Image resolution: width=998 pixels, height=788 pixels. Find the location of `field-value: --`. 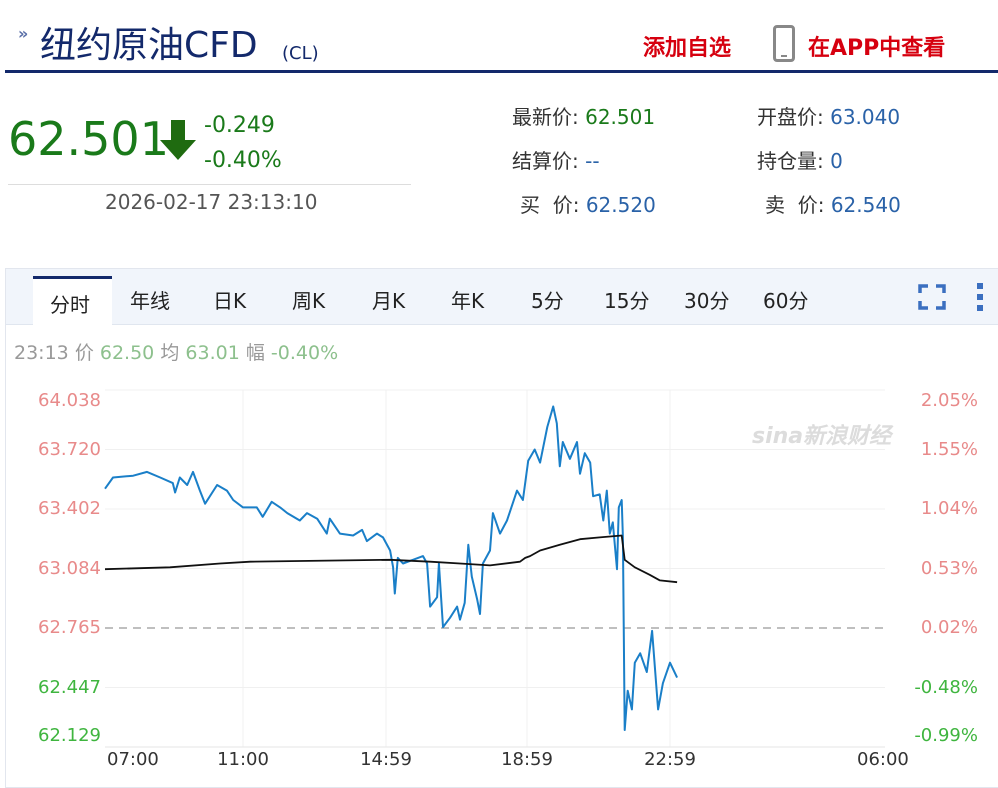

field-value: -- is located at coordinates (592, 161).